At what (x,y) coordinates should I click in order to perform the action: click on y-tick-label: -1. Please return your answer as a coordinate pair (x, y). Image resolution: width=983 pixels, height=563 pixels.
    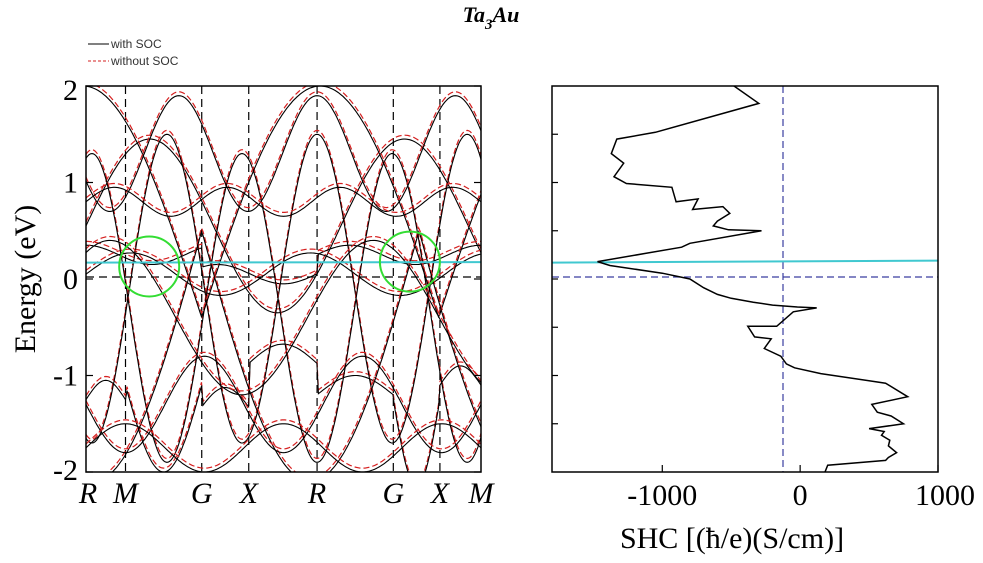
    Looking at the image, I should click on (65, 376).